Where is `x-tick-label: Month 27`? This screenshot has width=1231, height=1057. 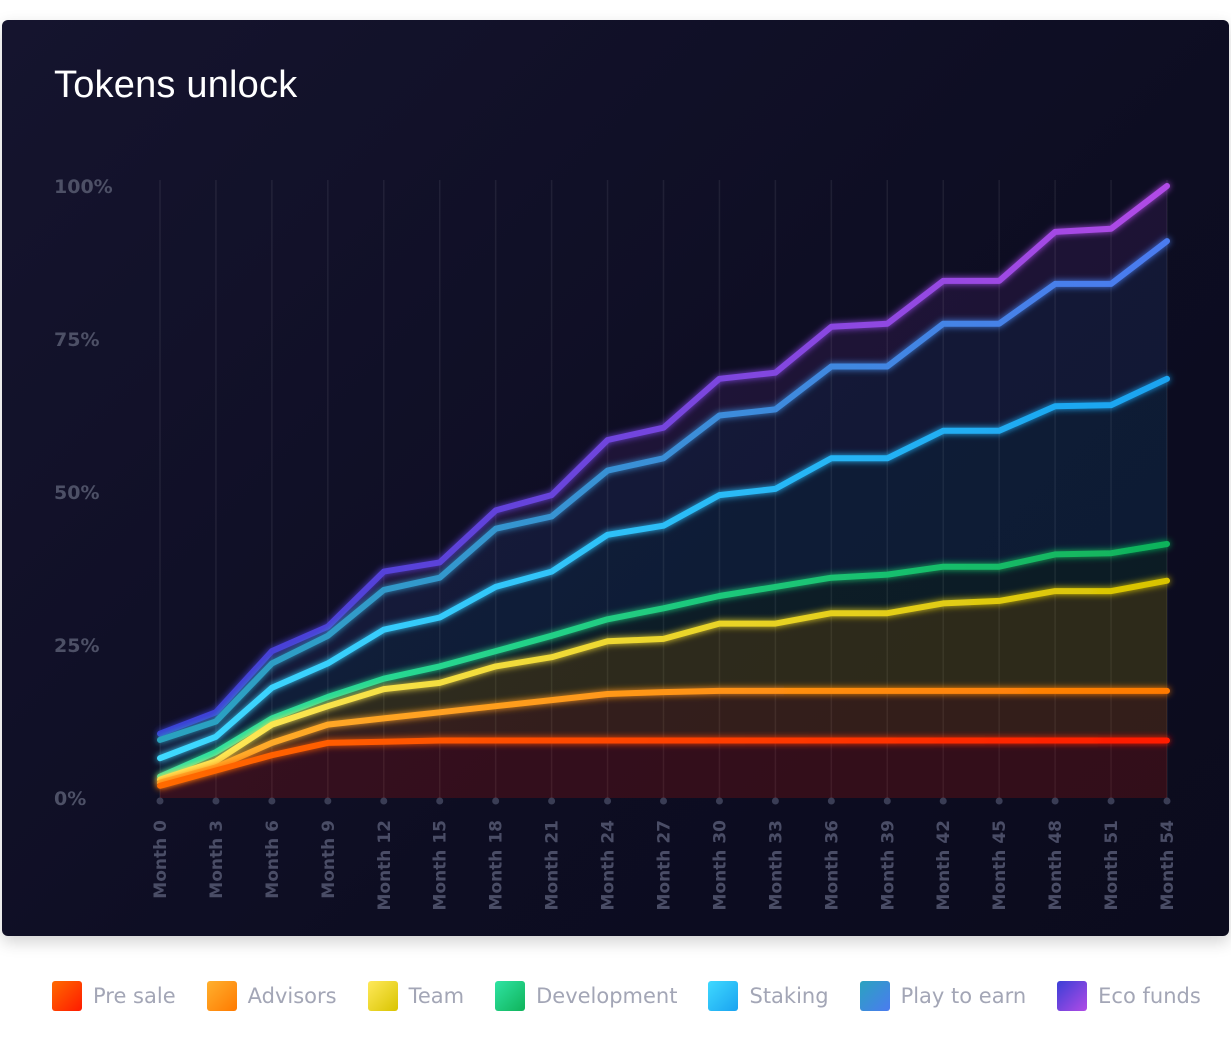 x-tick-label: Month 27 is located at coordinates (665, 865).